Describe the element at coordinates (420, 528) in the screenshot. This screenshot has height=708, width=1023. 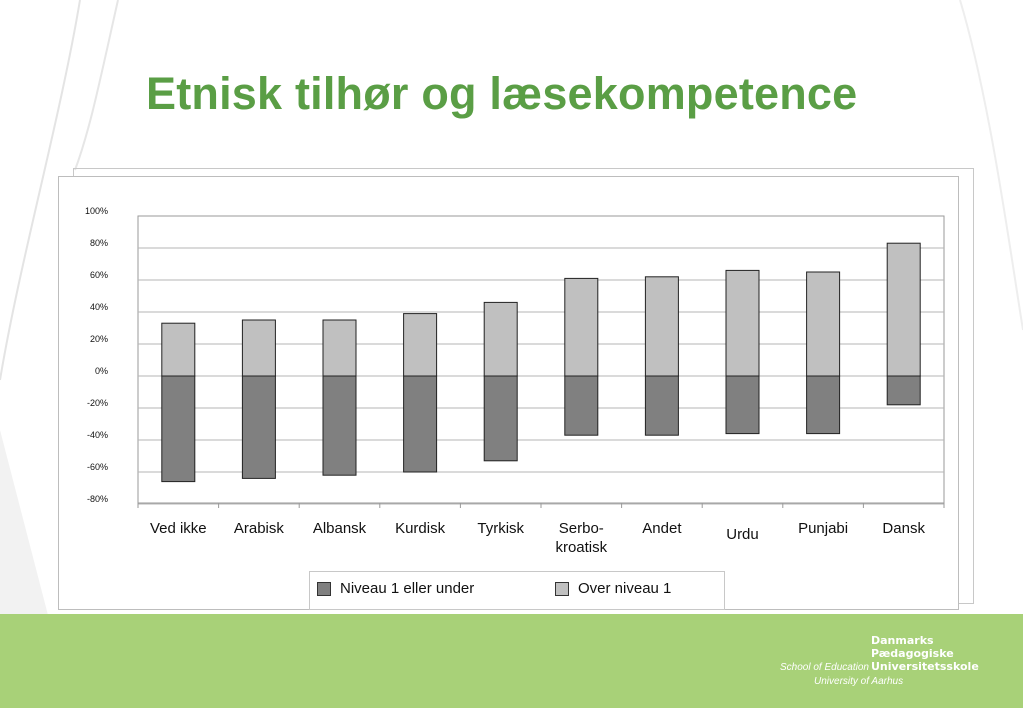
I see `x-category-label: Kurdisk` at that location.